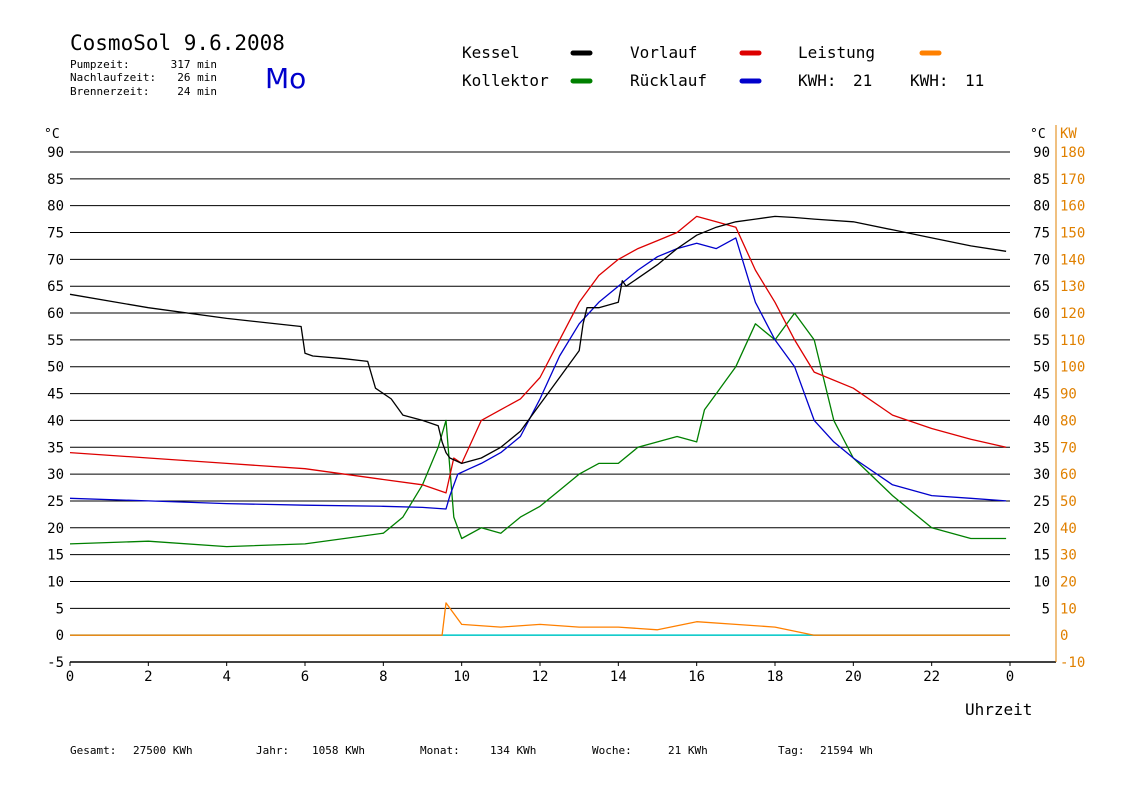 The width and height of the screenshot is (1148, 812). What do you see at coordinates (1072, 180) in the screenshot?
I see `kw-tick-label: 170` at bounding box center [1072, 180].